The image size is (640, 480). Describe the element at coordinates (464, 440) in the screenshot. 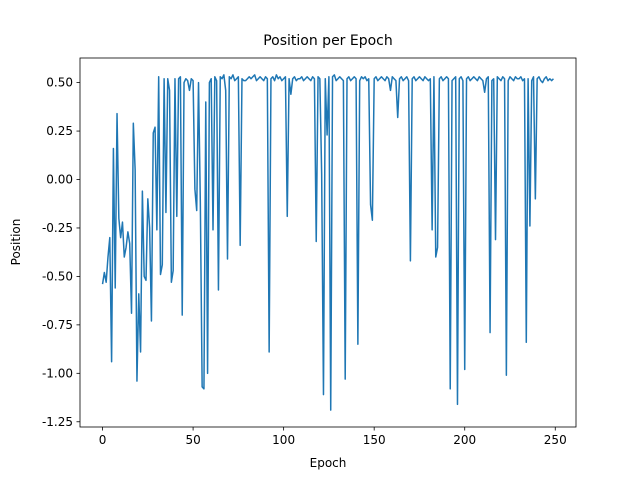

I see `x-tick-label: 200` at that location.